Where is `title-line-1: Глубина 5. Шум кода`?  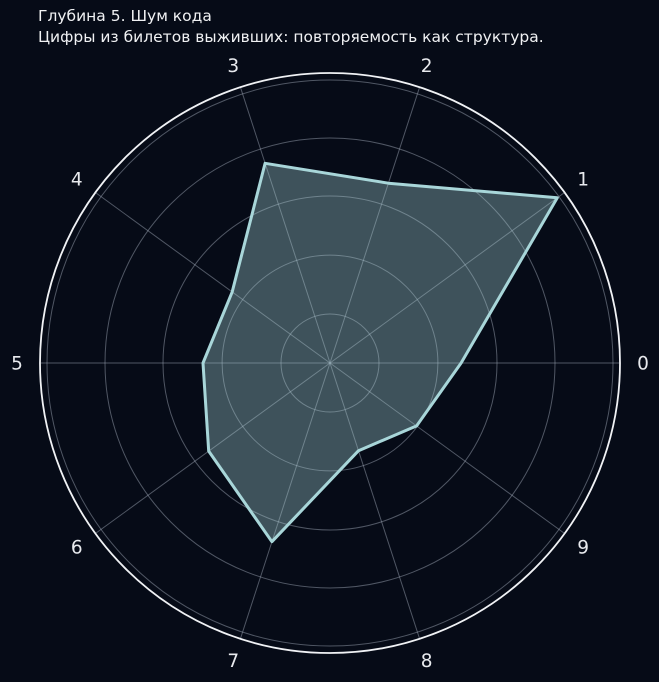
title-line-1: Глубина 5. Шум кода is located at coordinates (125, 16).